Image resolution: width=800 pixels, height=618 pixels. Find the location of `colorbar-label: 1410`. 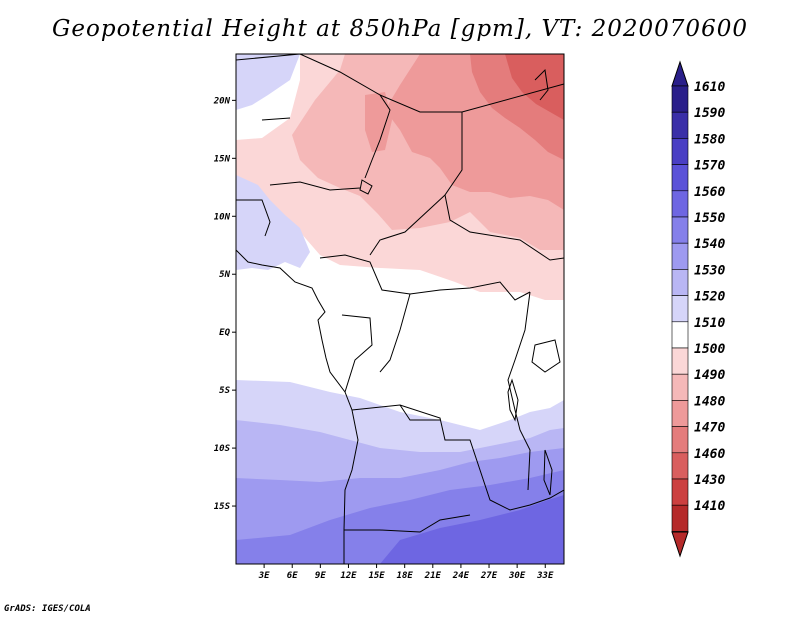

colorbar-label: 1410 is located at coordinates (709, 506).